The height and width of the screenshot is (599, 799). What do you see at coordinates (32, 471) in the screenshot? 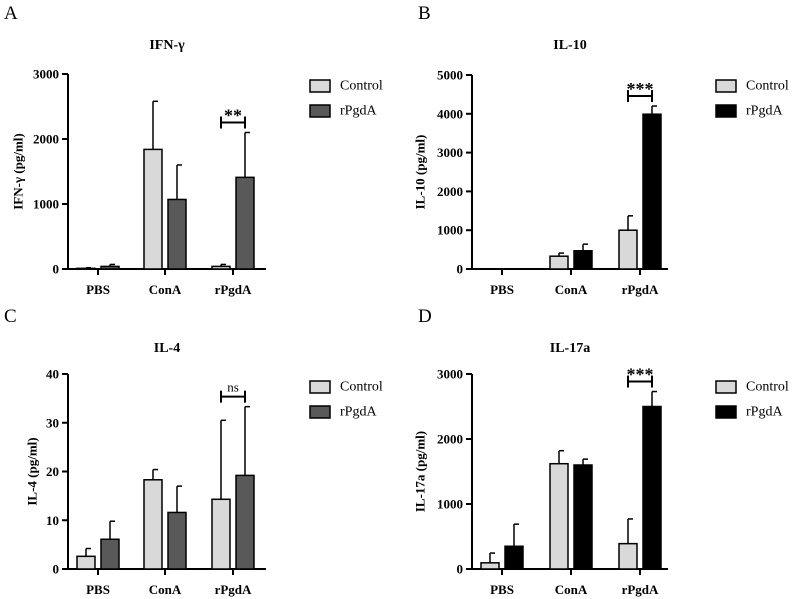
I see `y-axis-label: IL-4 (pg/ml)` at bounding box center [32, 471].